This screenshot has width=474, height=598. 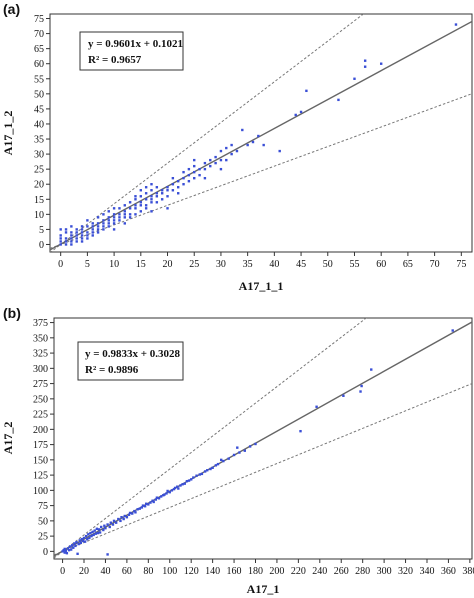 I want to click on x-tick-label: 25, so click(x=194, y=264).